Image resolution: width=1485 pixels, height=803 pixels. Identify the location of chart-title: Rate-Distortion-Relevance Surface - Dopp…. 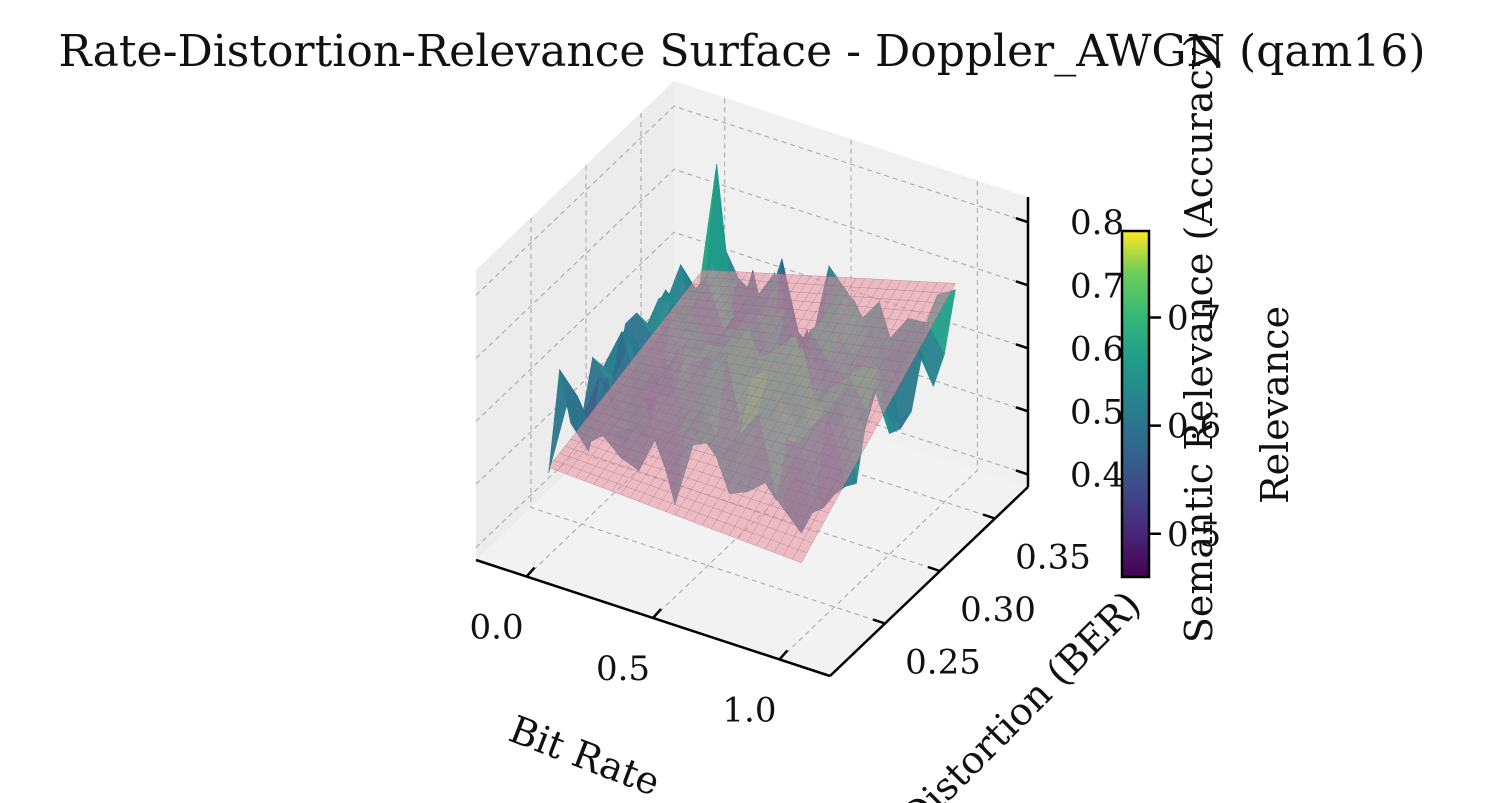
(741, 51).